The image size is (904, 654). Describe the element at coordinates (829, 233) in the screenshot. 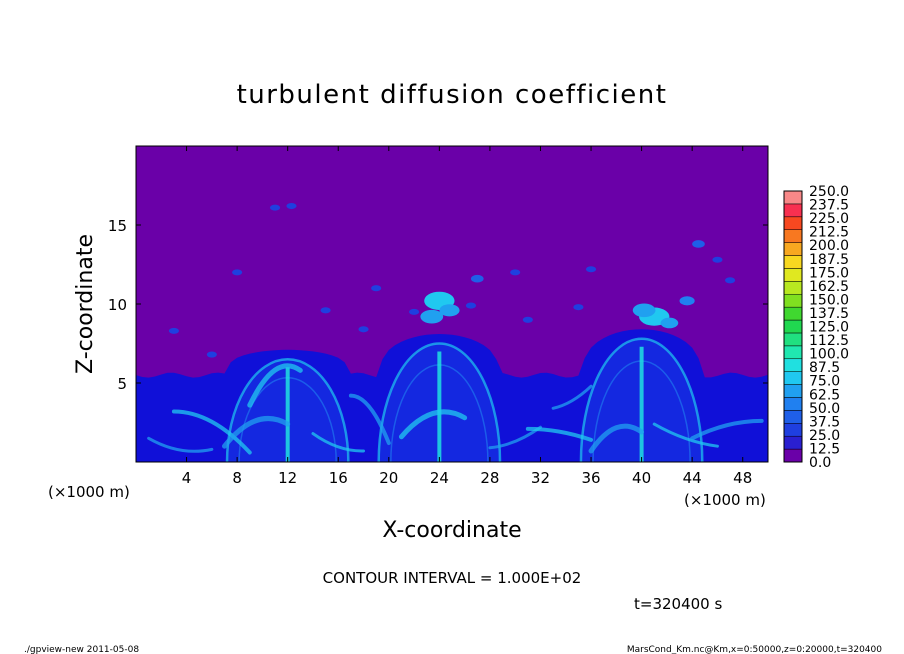

I see `colorbar-level-label: 212.5` at that location.